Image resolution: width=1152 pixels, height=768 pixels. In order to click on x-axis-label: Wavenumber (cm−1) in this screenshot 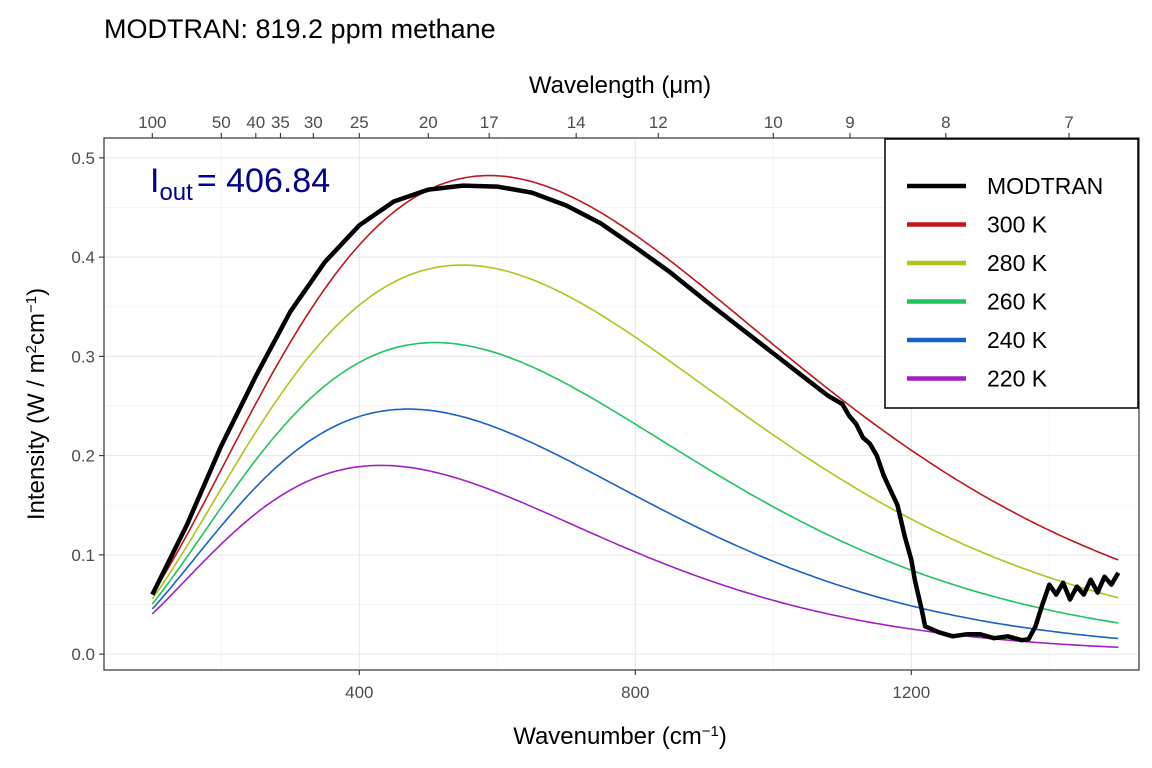, I will do `click(620, 737)`.